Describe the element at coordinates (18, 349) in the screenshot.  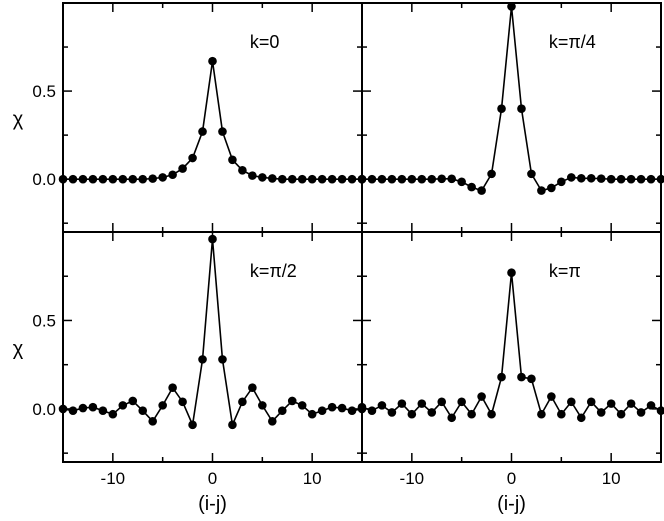
I see `panel-3-y-axis-label: χ` at that location.